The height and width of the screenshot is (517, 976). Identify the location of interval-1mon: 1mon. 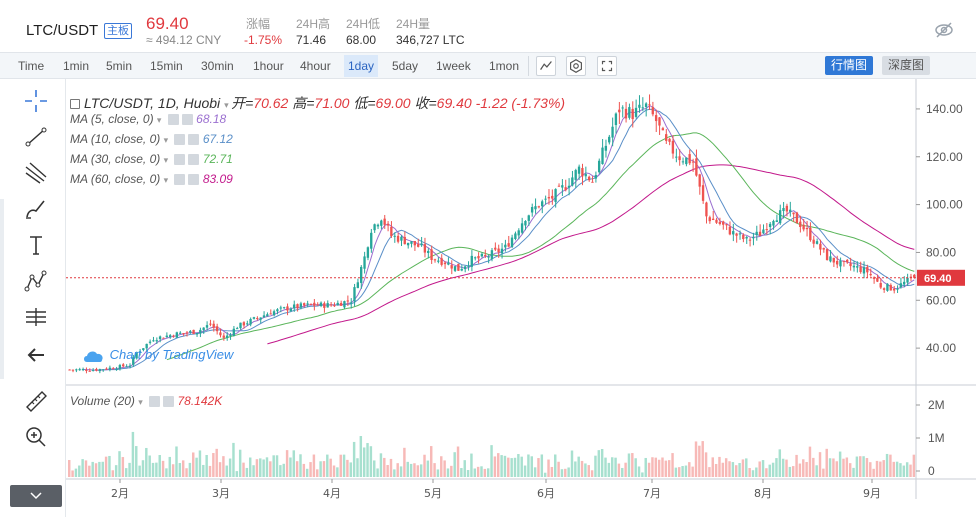
(504, 66).